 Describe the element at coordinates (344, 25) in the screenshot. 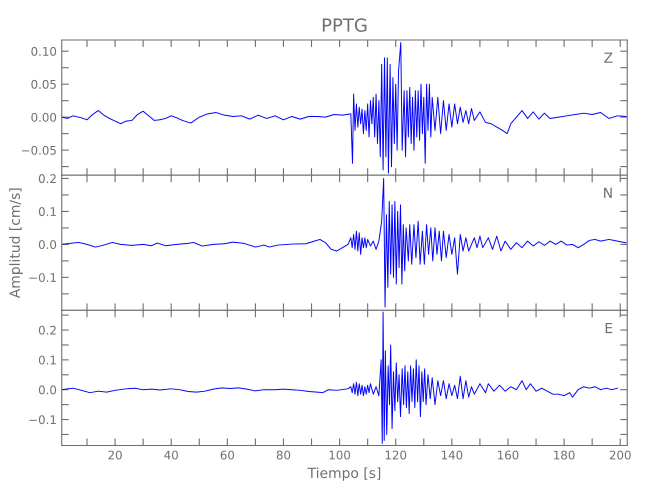

I see `chart-title: PPTG` at that location.